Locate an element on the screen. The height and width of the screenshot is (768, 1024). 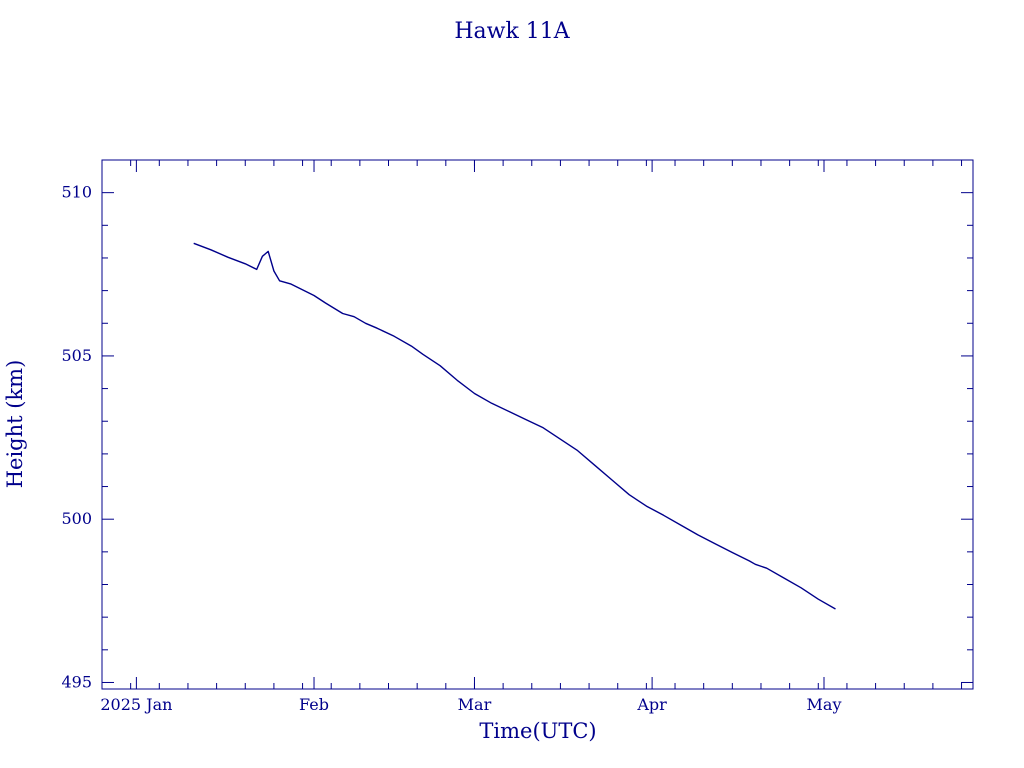
y-axis-label: Height (km) is located at coordinates (15, 424).